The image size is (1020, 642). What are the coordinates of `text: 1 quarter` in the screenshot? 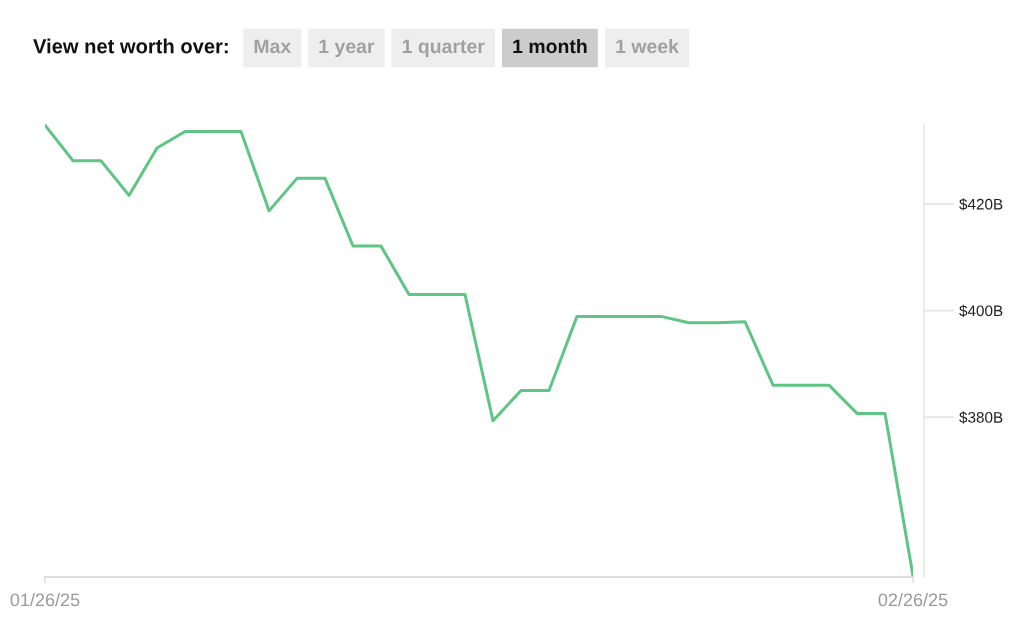 It's located at (443, 48).